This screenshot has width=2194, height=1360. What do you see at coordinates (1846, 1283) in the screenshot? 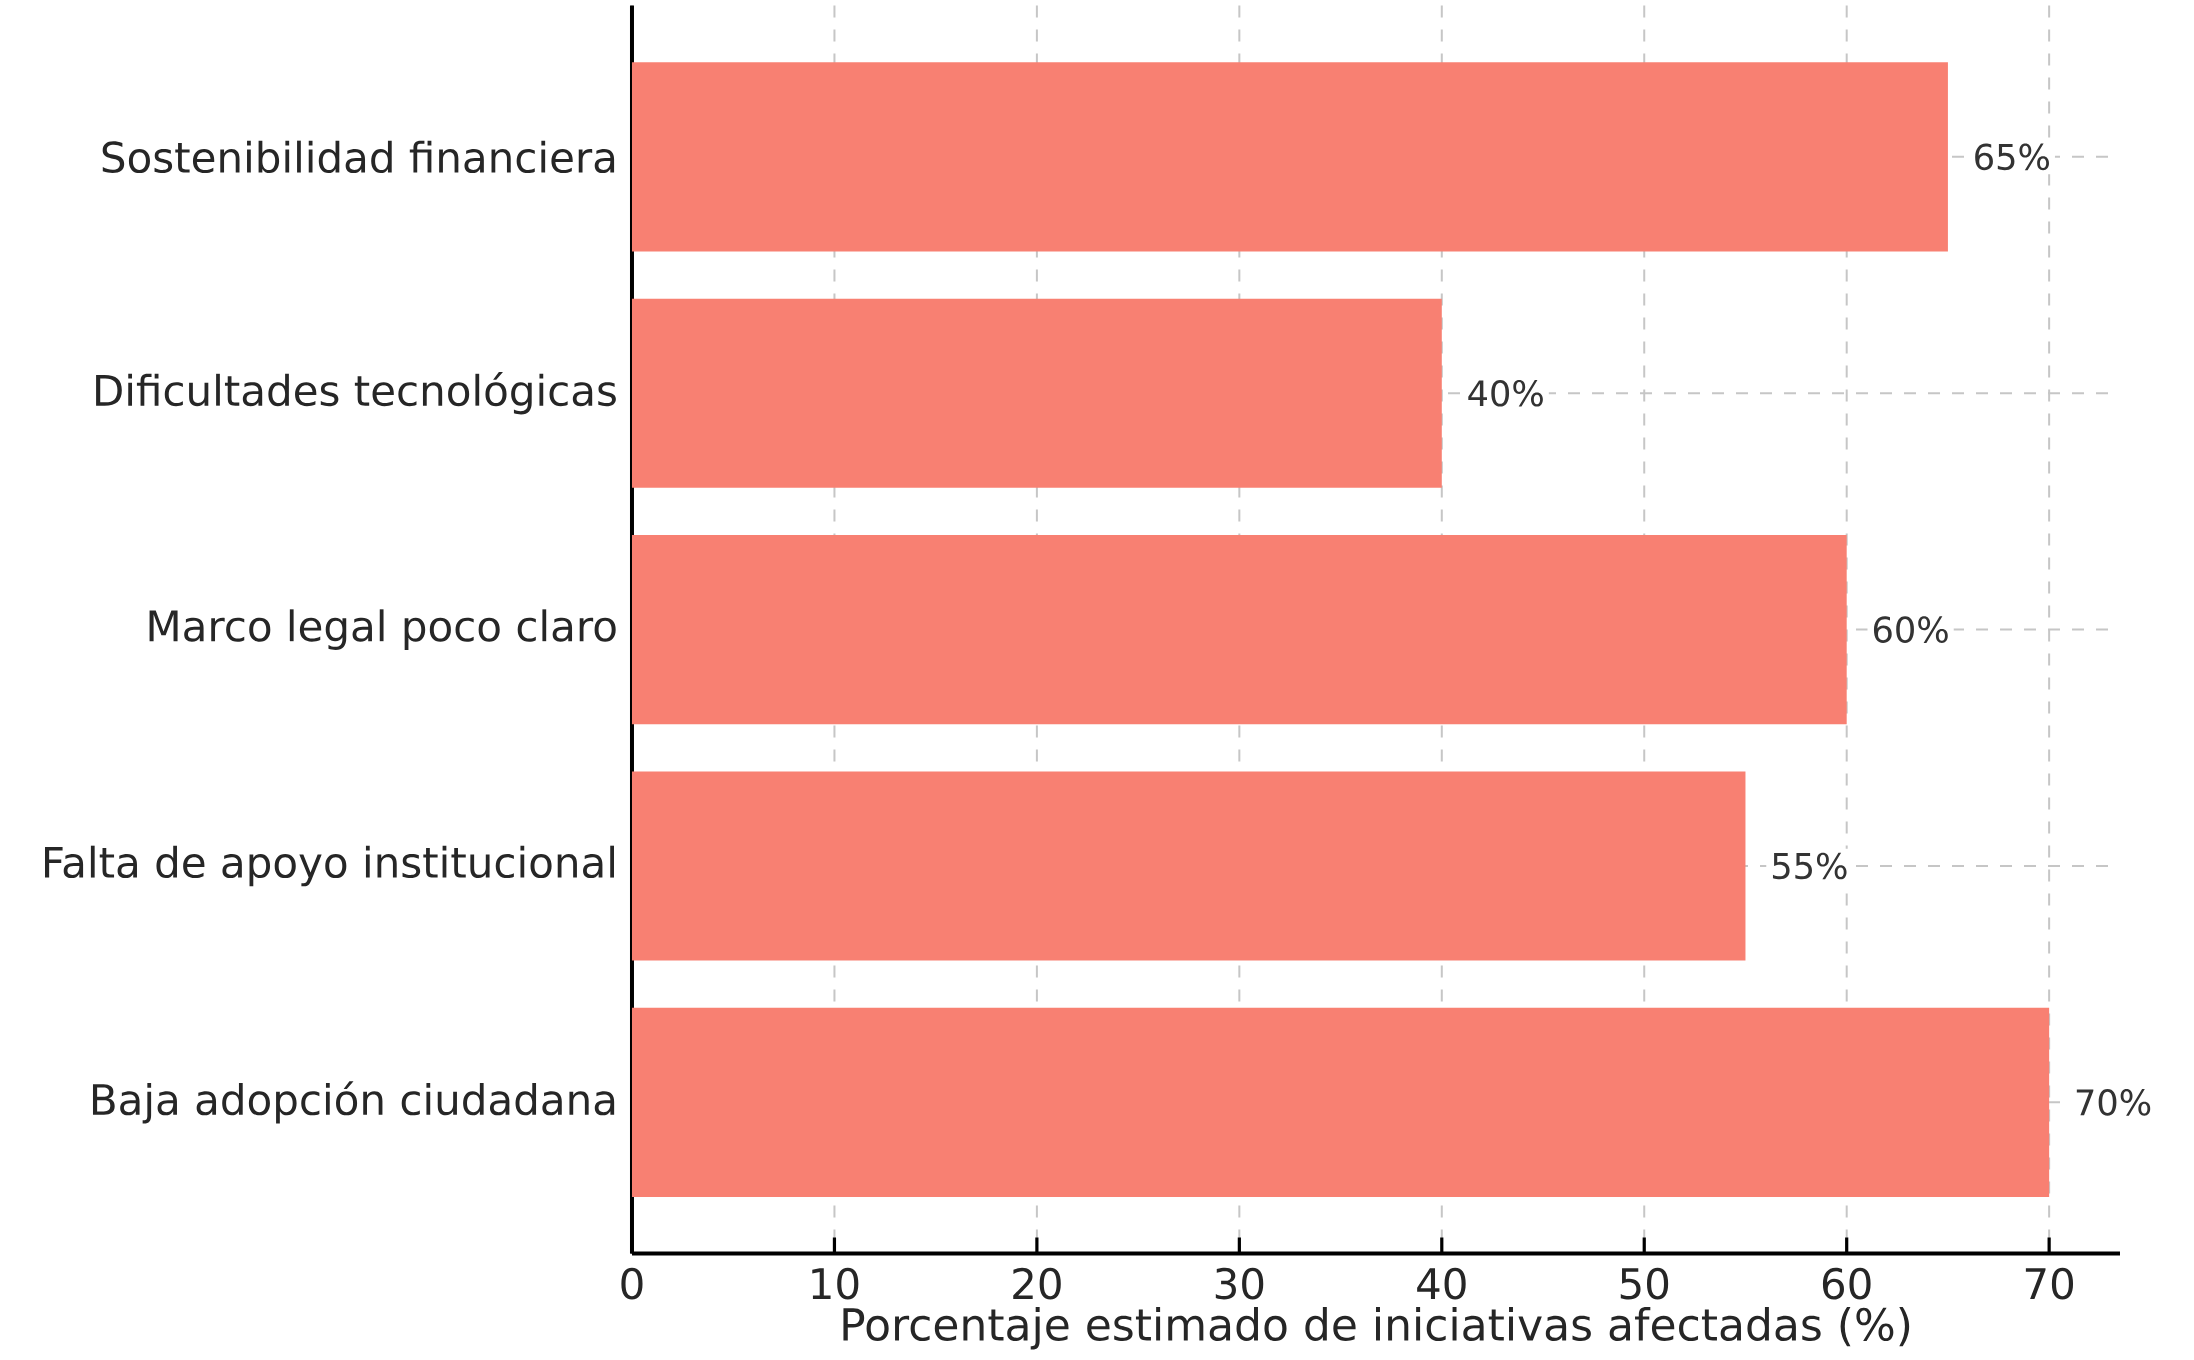
I see `x-tick-label: 60` at bounding box center [1846, 1283].